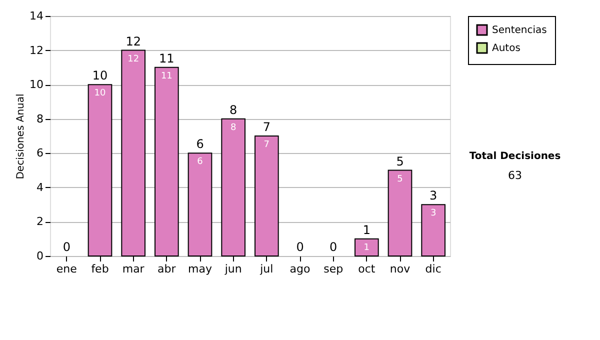  Describe the element at coordinates (519, 30) in the screenshot. I see `legend-label: Sentencias` at that location.